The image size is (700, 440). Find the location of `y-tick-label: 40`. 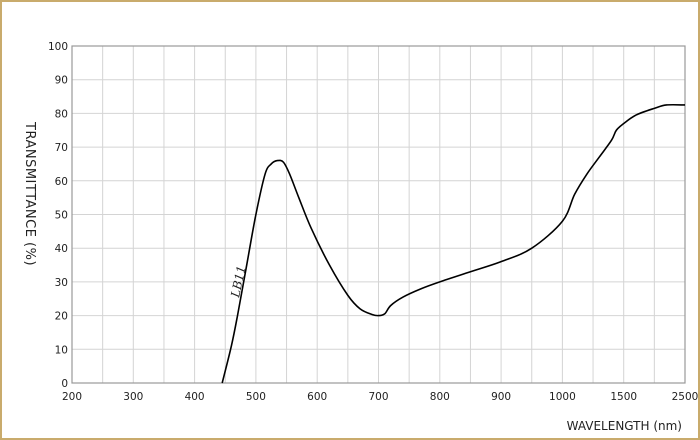

y-tick-label: 40 is located at coordinates (61, 249).